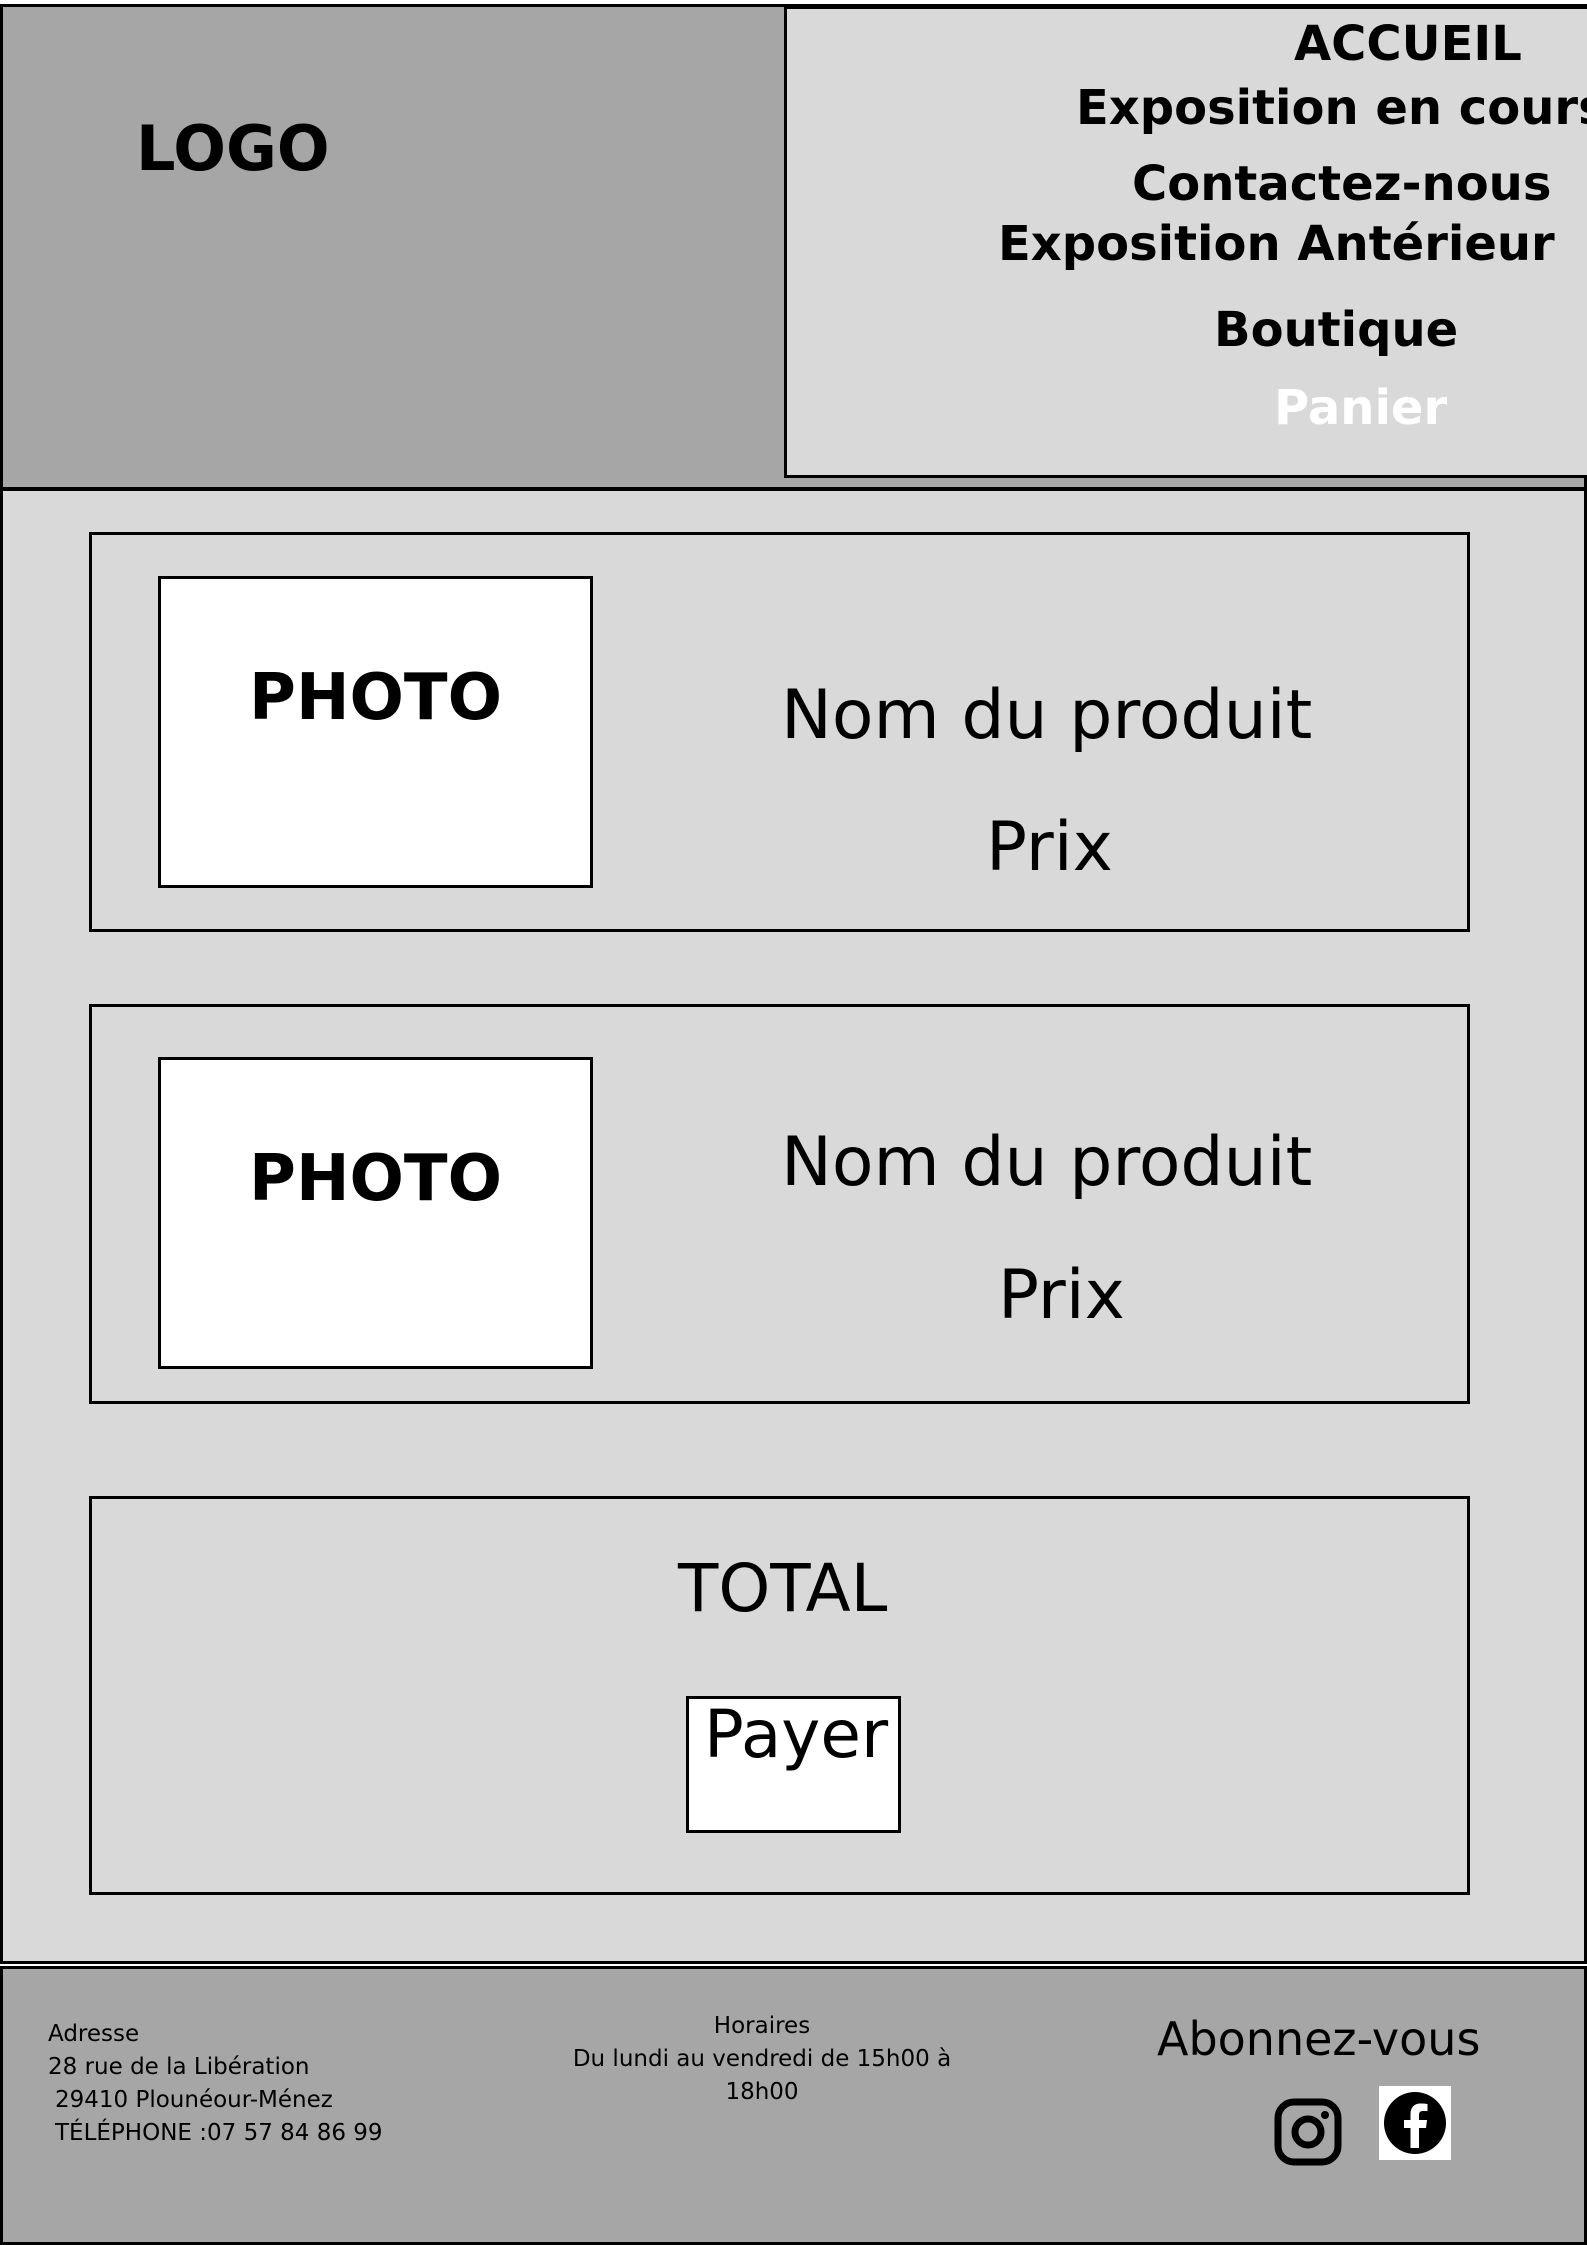 The image size is (1587, 2245). Describe the element at coordinates (1361, 408) in the screenshot. I see `nav-item-cart: Panier` at that location.